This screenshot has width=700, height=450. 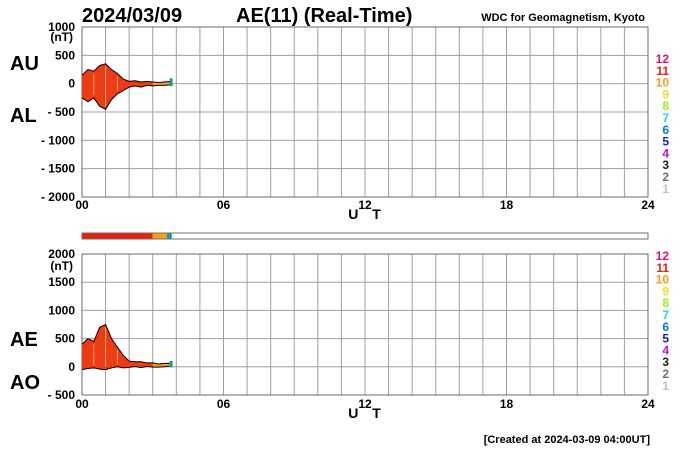 I want to click on activity-level-bar, so click(x=365, y=236).